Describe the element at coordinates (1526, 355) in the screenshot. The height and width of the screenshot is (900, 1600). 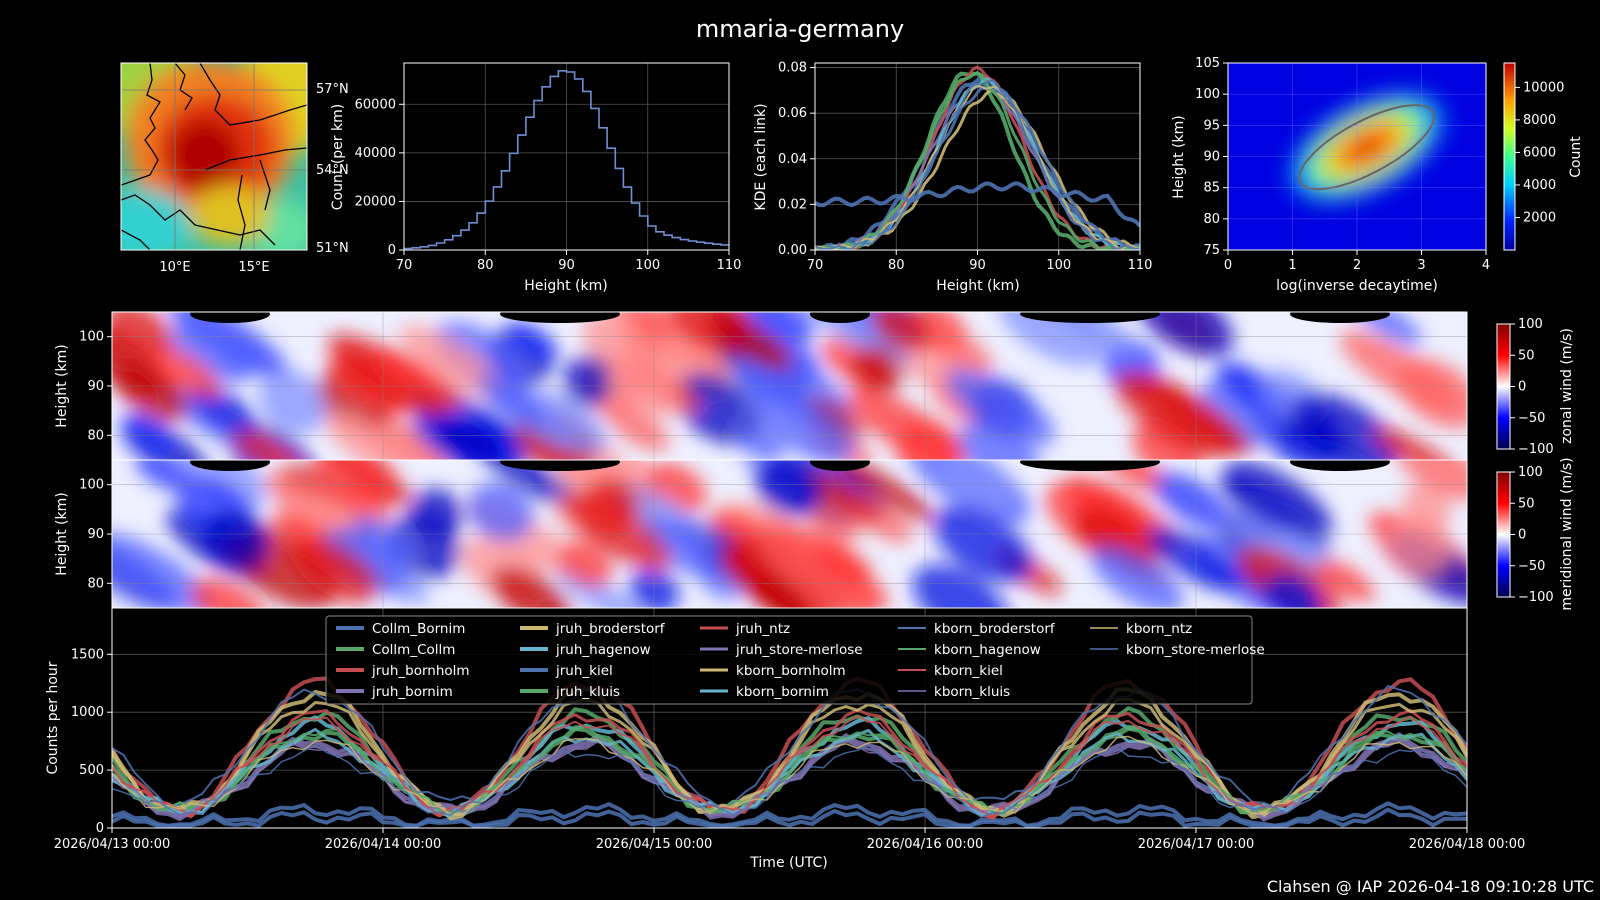
I see `wind-cb-tick: 50` at that location.